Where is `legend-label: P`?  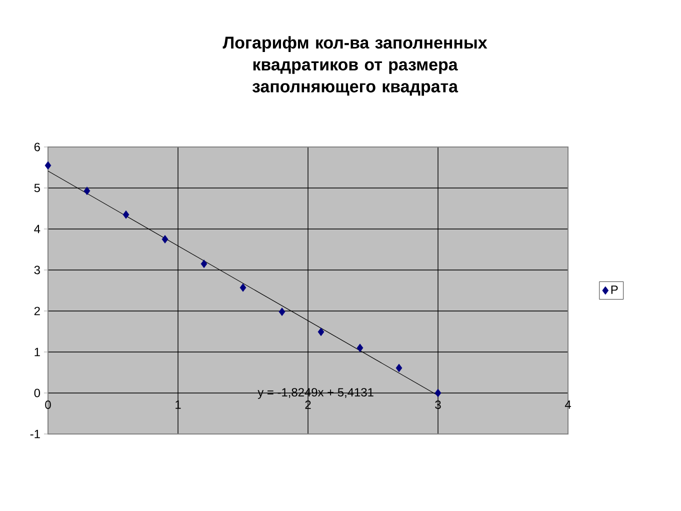 legend-label: P is located at coordinates (614, 290).